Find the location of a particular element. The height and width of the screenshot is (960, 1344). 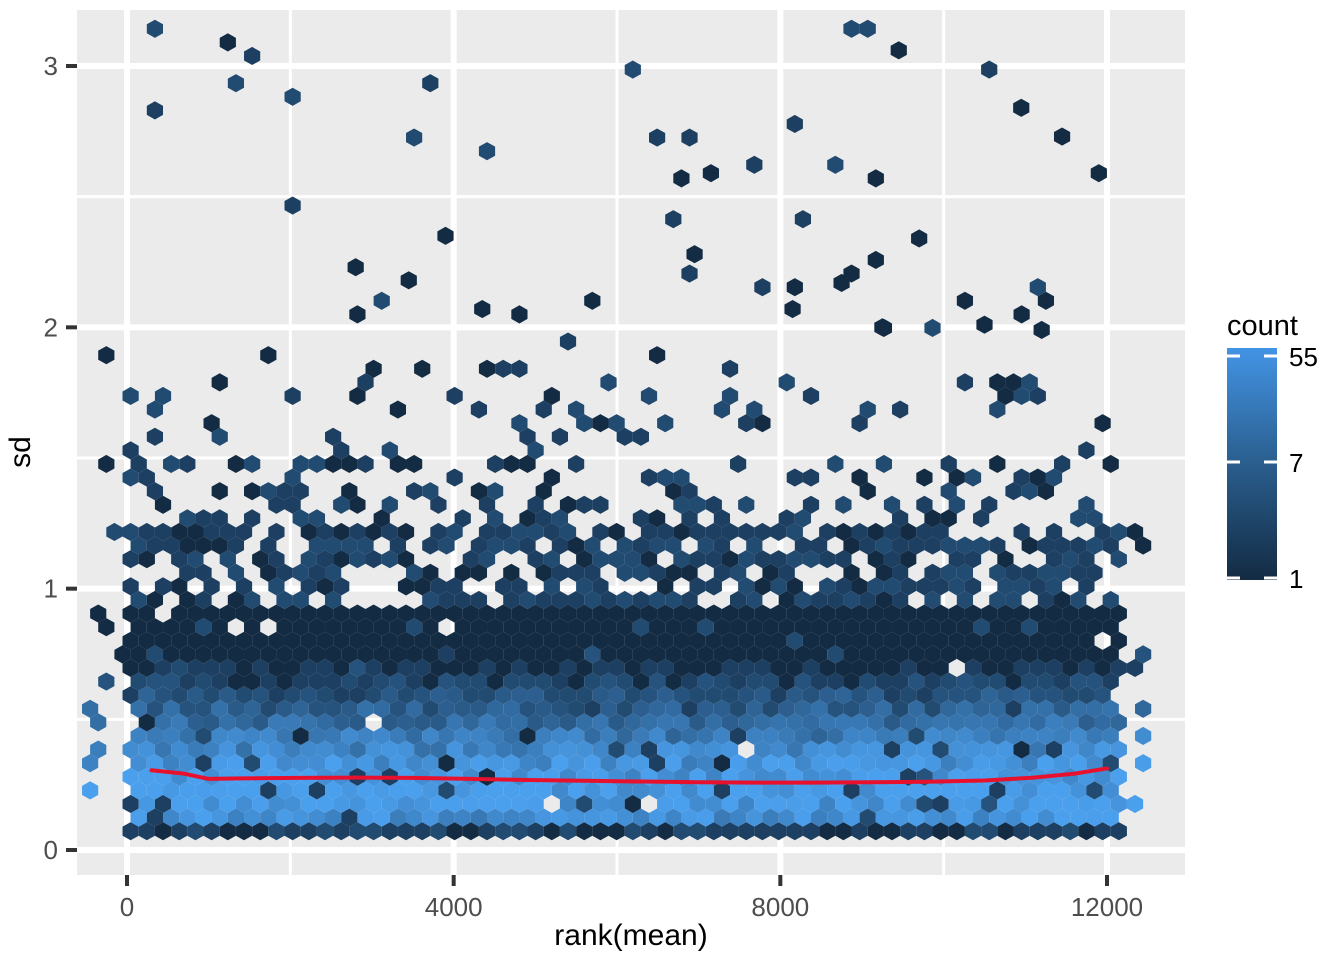

legend-colorbar is located at coordinates (1252, 464).